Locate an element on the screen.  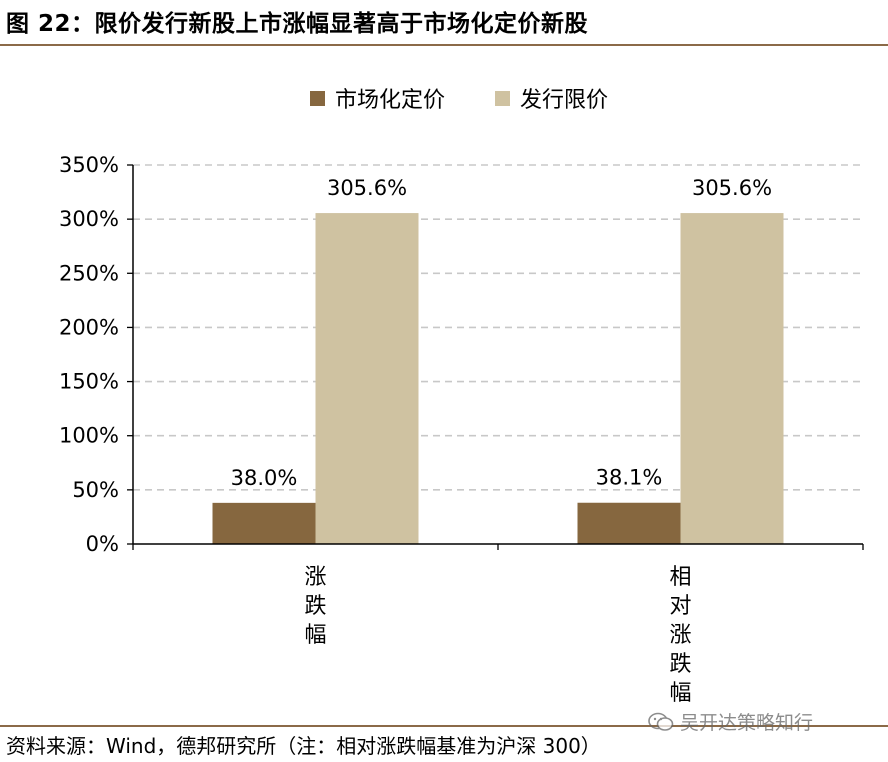
legend-label: 市场化定价 is located at coordinates (390, 100).